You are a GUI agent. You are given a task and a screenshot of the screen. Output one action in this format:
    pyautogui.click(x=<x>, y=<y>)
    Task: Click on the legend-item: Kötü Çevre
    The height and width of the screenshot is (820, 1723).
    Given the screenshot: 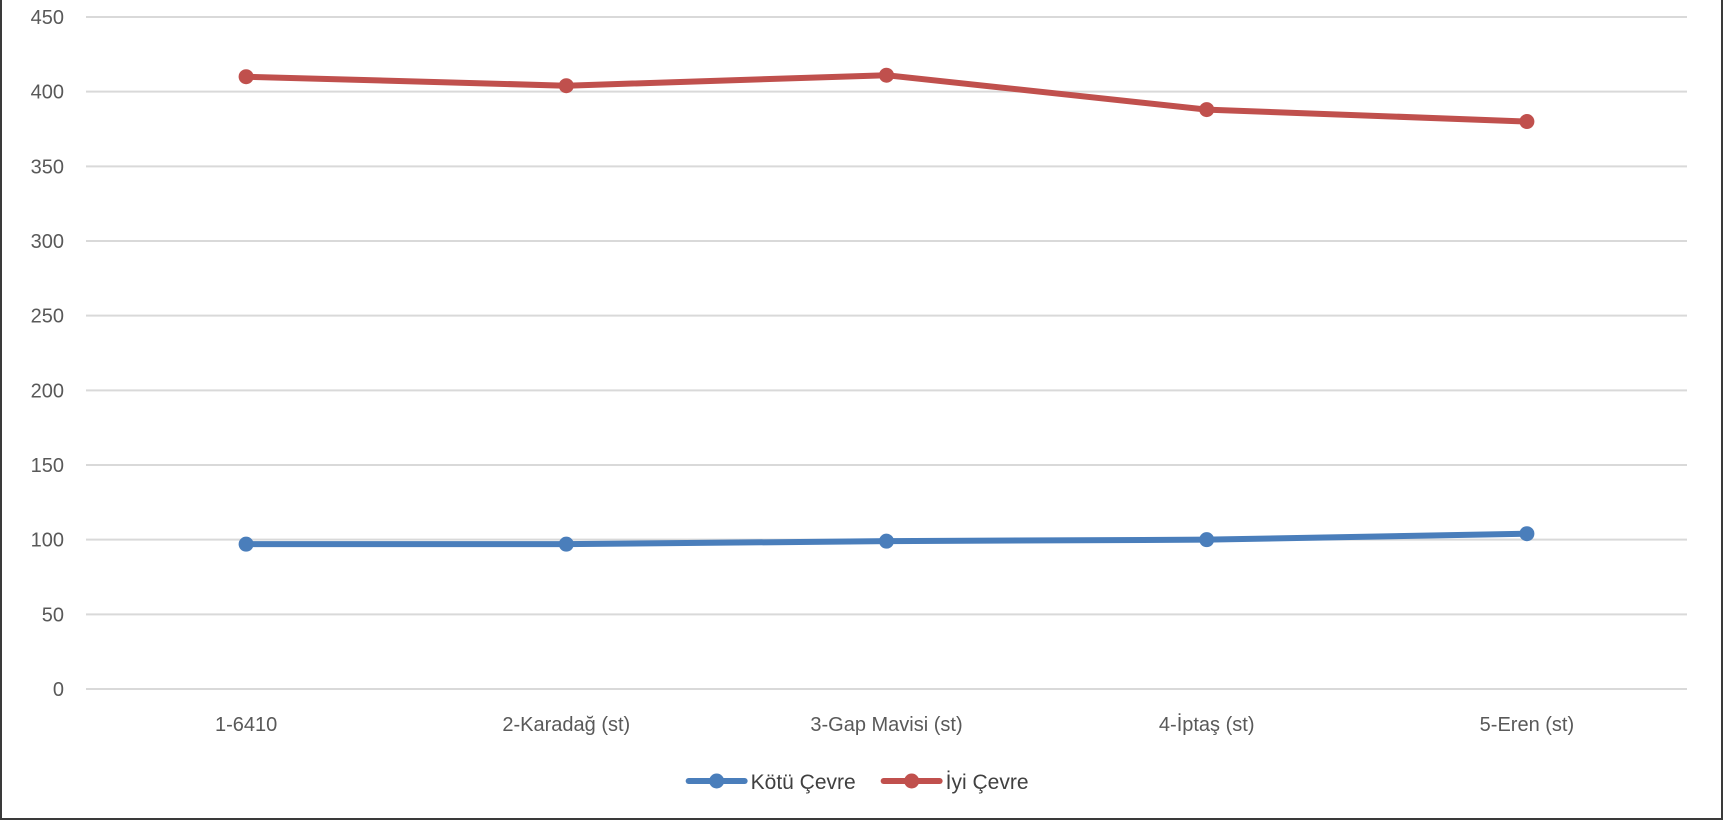 What is the action you would take?
    pyautogui.click(x=770, y=782)
    